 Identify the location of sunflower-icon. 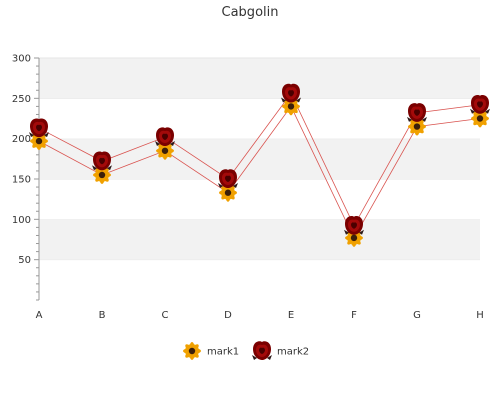
(192, 351).